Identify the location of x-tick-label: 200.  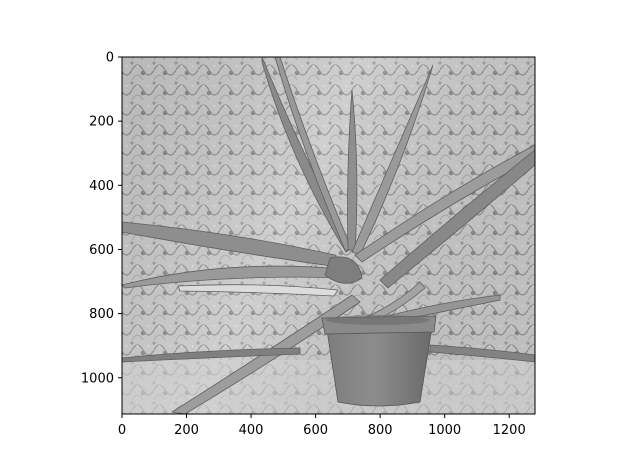
(186, 430).